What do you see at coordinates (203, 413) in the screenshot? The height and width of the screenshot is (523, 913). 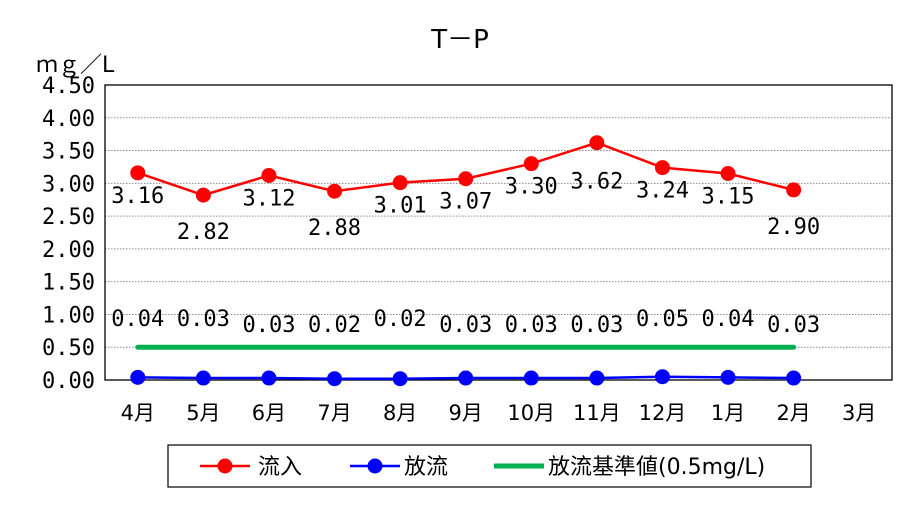 I see `x-tick-label: 5月` at bounding box center [203, 413].